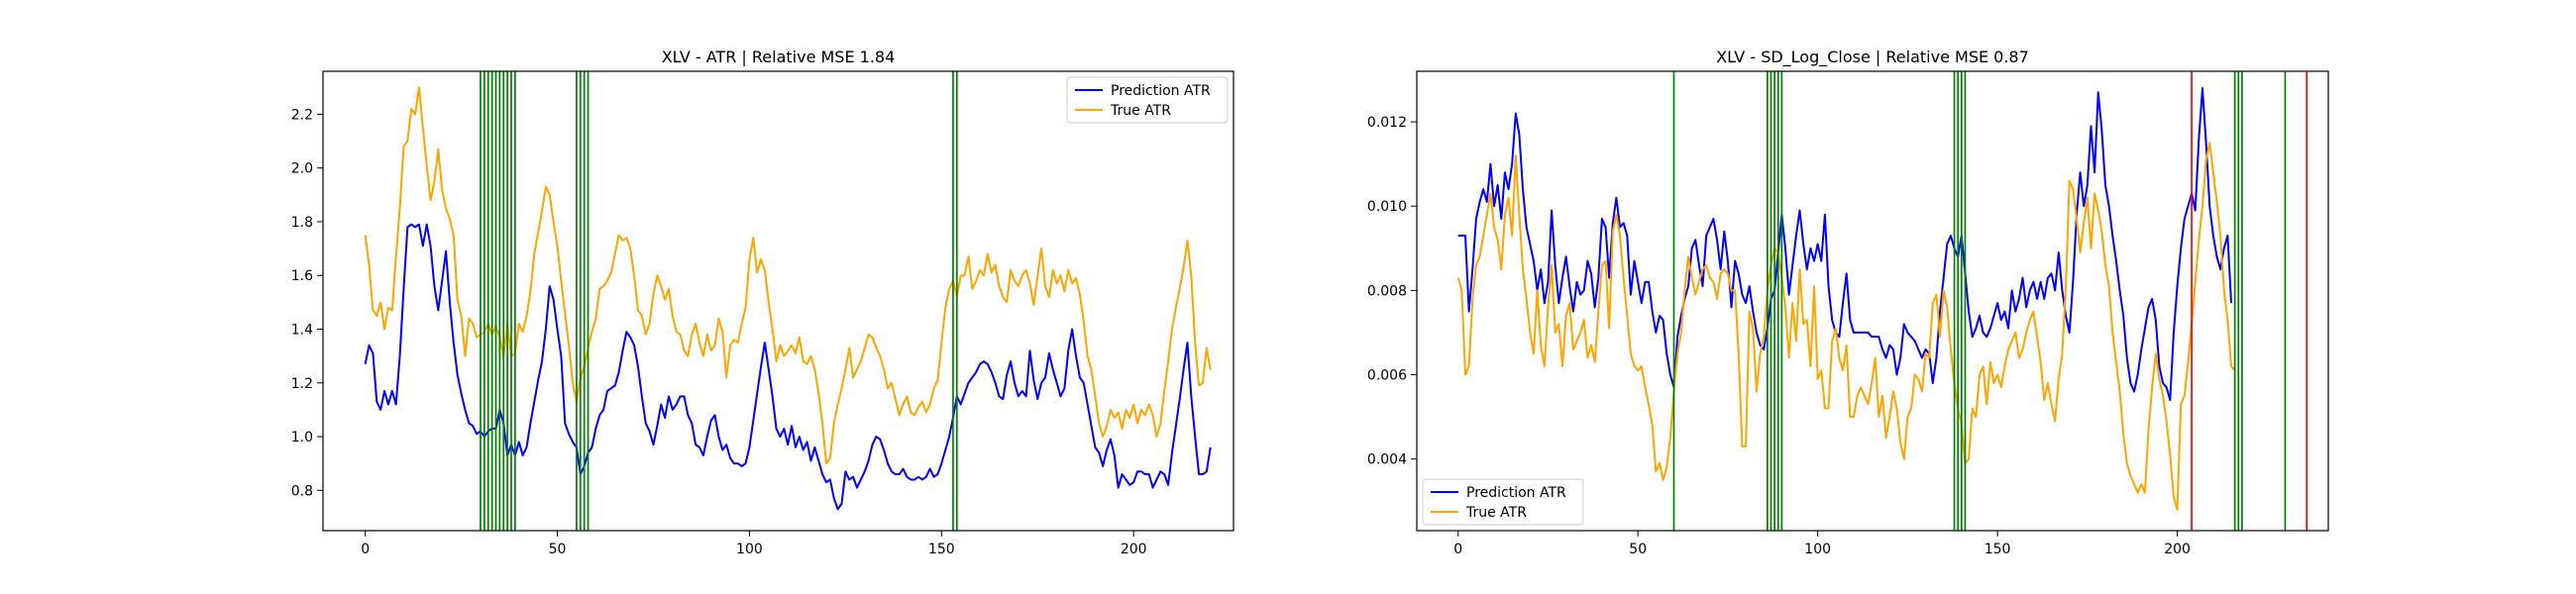 The width and height of the screenshot is (2576, 594). What do you see at coordinates (302, 438) in the screenshot?
I see `y-tick-label: 1.0` at bounding box center [302, 438].